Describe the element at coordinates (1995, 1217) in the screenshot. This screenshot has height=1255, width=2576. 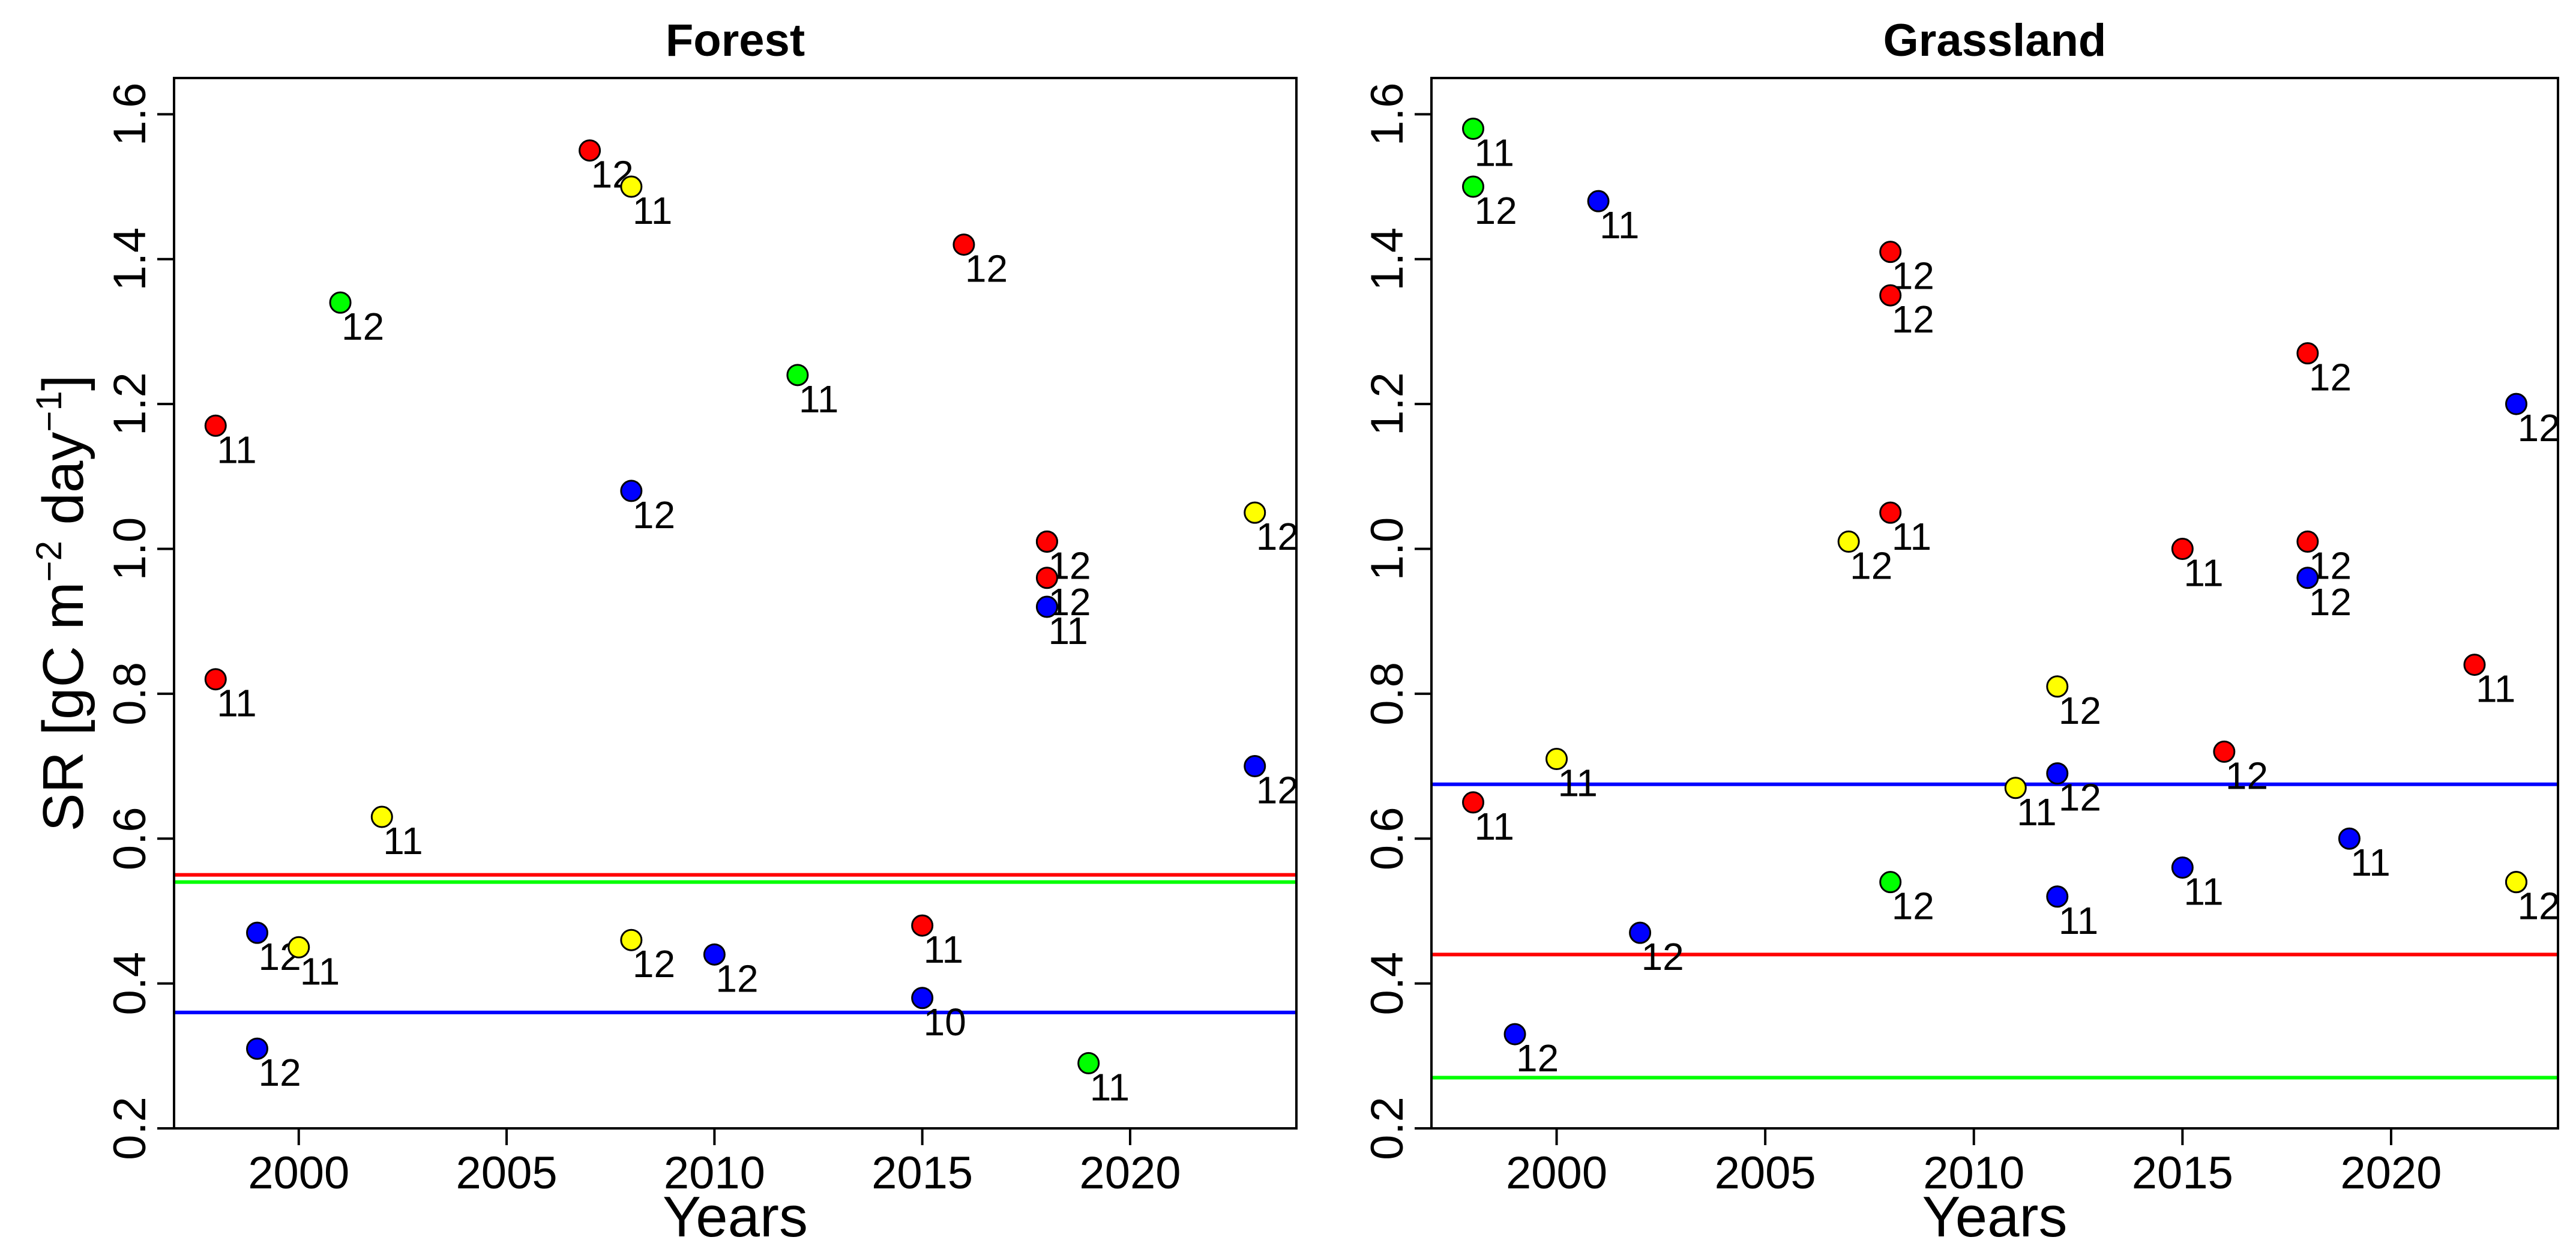
I see `x-axis-label: Years` at that location.